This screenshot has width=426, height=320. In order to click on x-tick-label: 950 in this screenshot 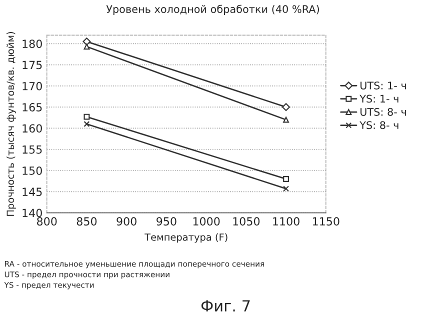, I will do `click(166, 221)`.